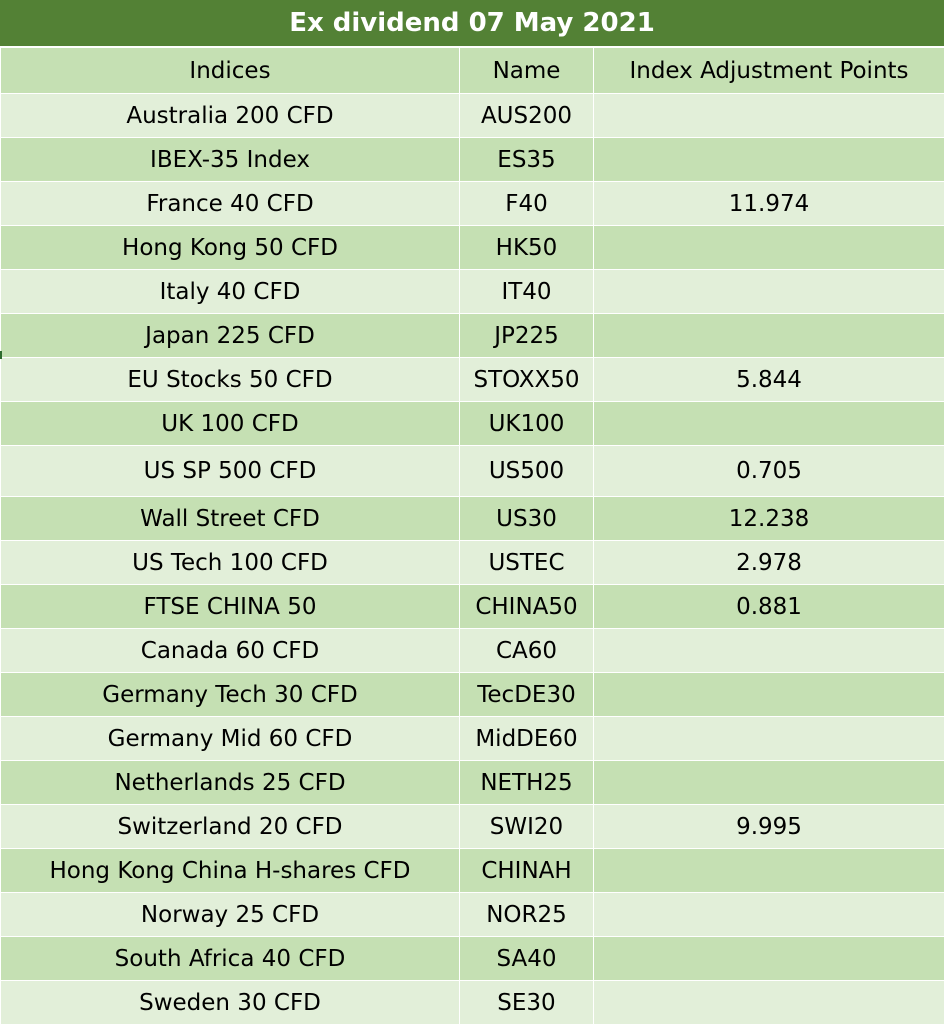 The image size is (944, 1025). What do you see at coordinates (527, 915) in the screenshot?
I see `cell-name: NOR25` at bounding box center [527, 915].